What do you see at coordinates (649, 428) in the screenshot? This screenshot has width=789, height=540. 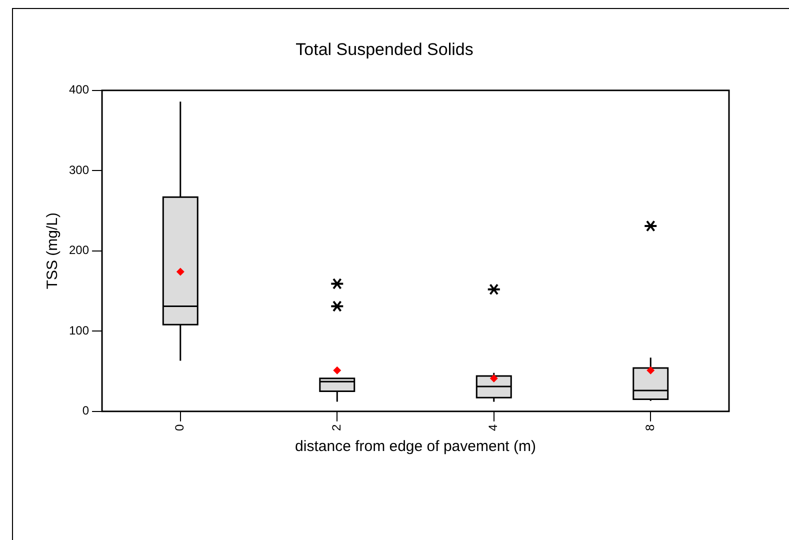 I see `x-tick-label: 8` at bounding box center [649, 428].